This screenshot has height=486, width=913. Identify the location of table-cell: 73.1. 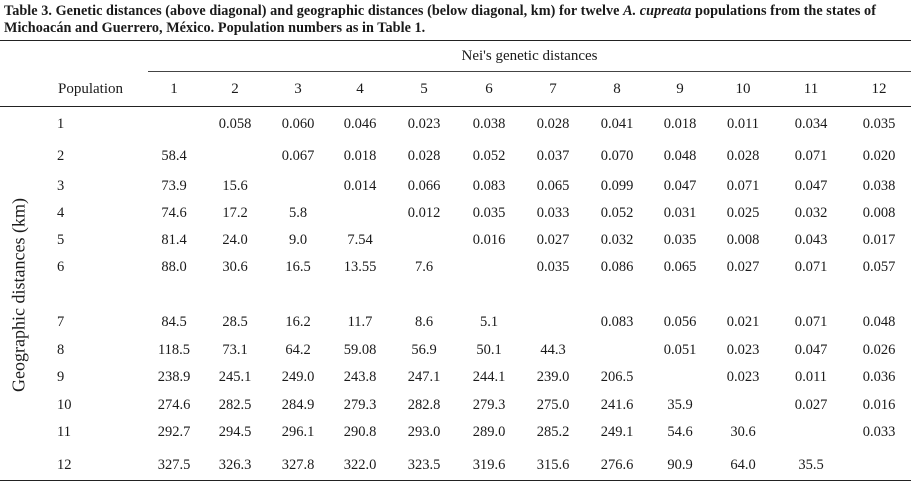
(235, 350).